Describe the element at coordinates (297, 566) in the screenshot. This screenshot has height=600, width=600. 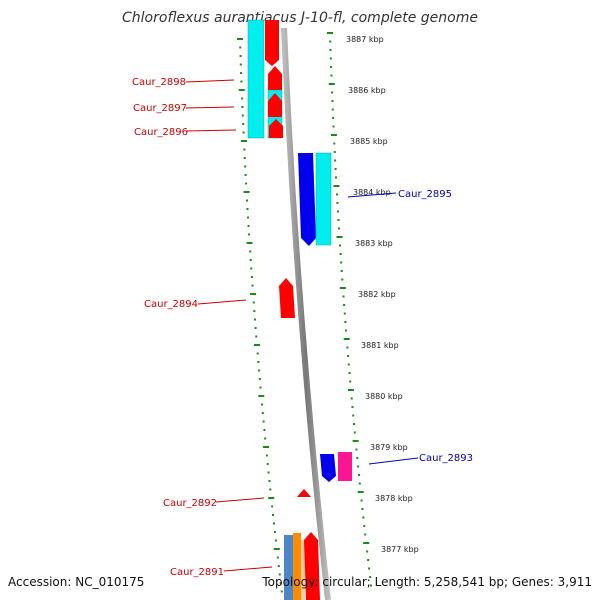
I see `gene-caur-2891-orange` at that location.